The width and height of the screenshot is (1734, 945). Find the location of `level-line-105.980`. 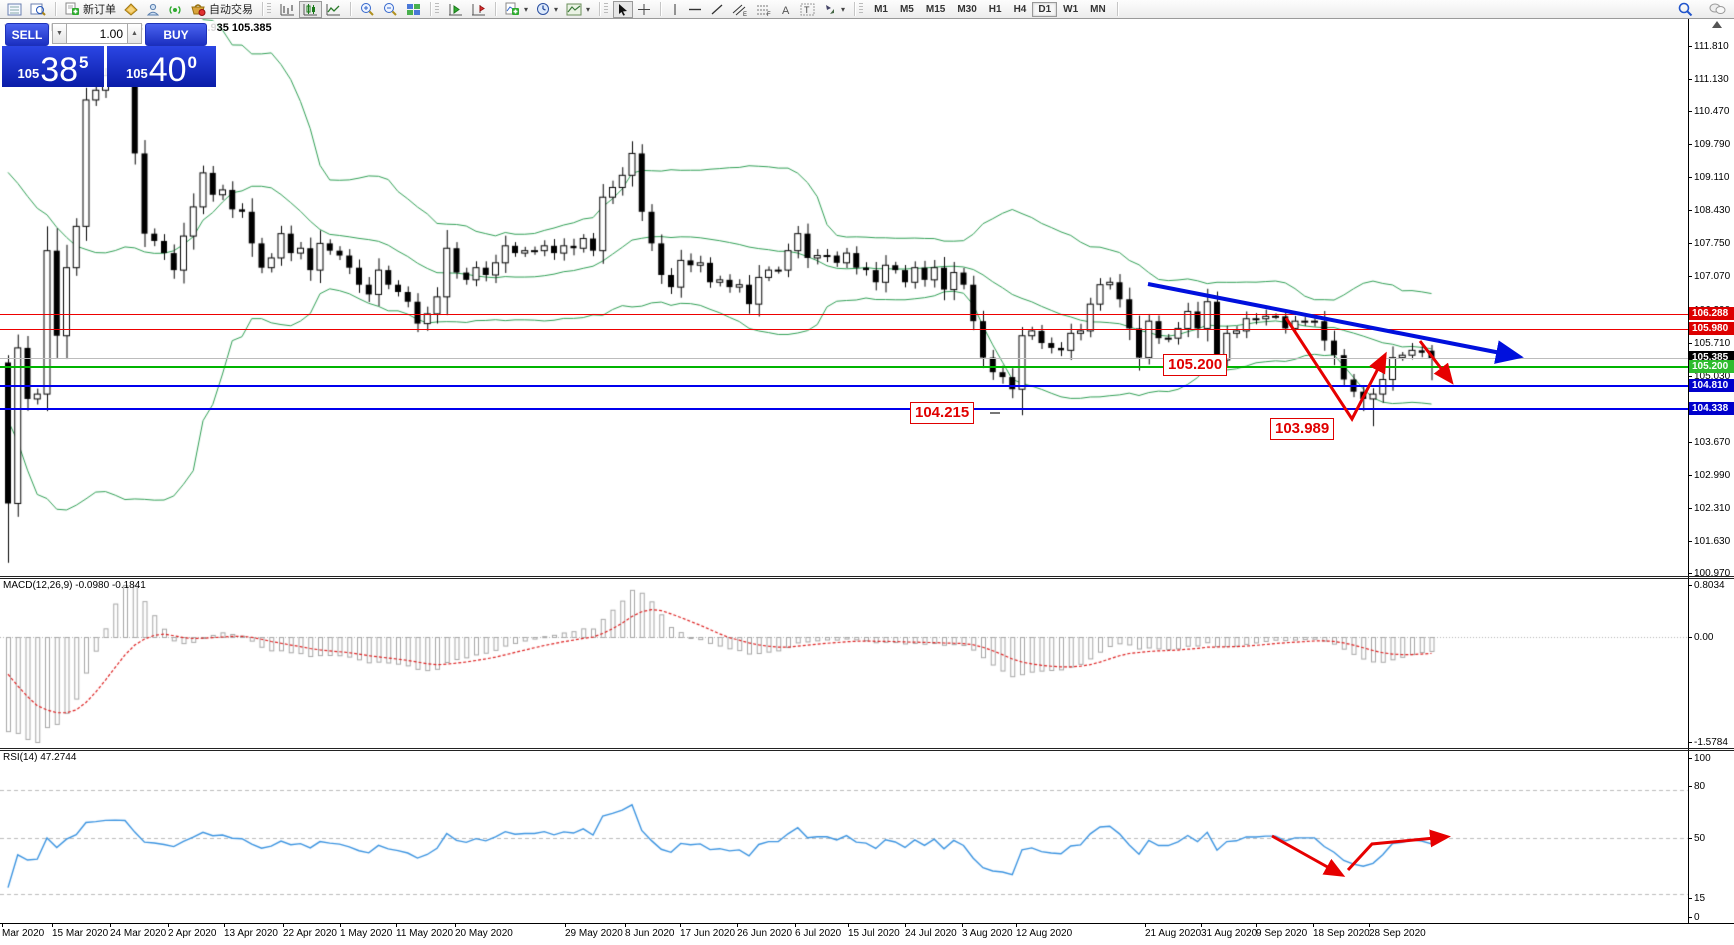

level-line-105.980 is located at coordinates (844, 329).